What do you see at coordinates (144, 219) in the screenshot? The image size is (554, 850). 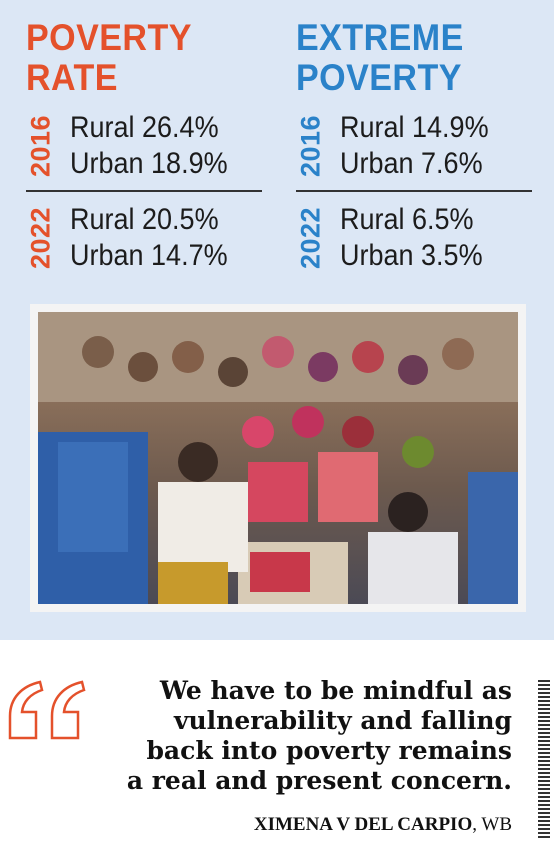 I see `poverty-2022-rural: Rural 20.5%` at bounding box center [144, 219].